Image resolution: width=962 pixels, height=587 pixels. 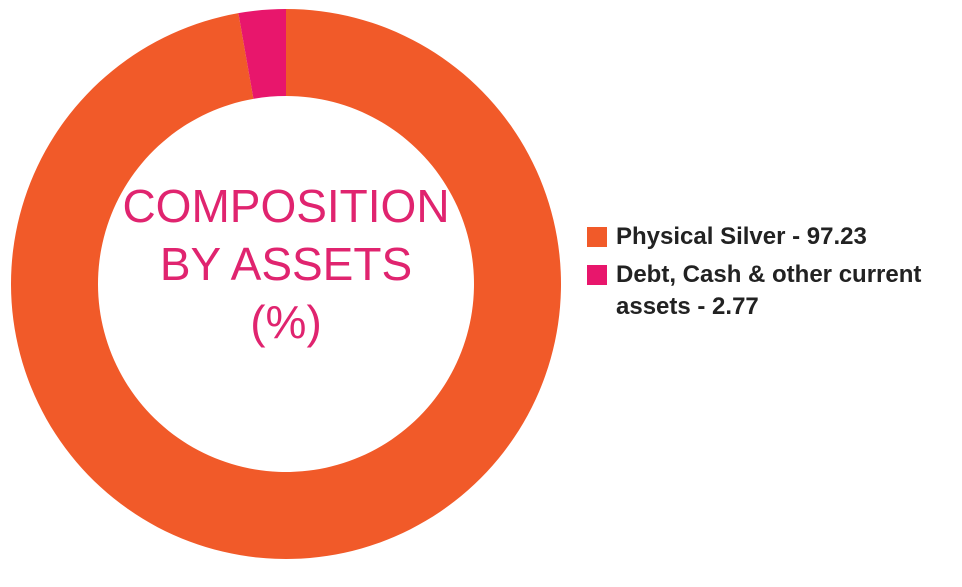 What do you see at coordinates (285, 206) in the screenshot?
I see `chart-title: COMPOSITION` at bounding box center [285, 206].